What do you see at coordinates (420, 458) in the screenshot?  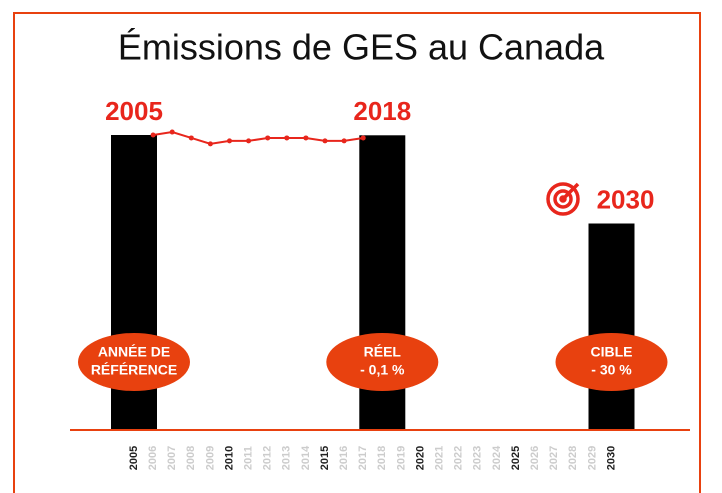 I see `x-tick-label: 2020` at bounding box center [420, 458].